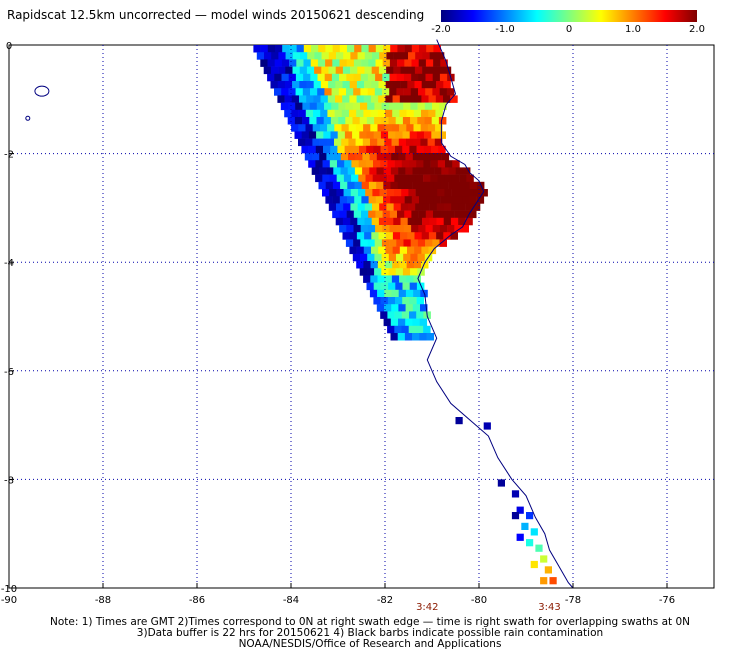  I want to click on x-tick-label: -82, so click(385, 600).